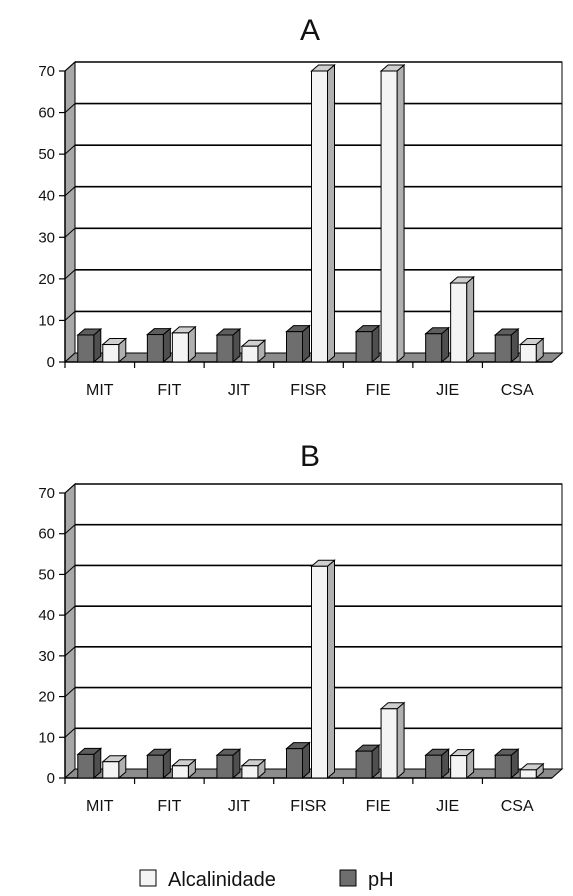 Image resolution: width=573 pixels, height=896 pixels. I want to click on bar-alcalinidade-csa, so click(531, 350).